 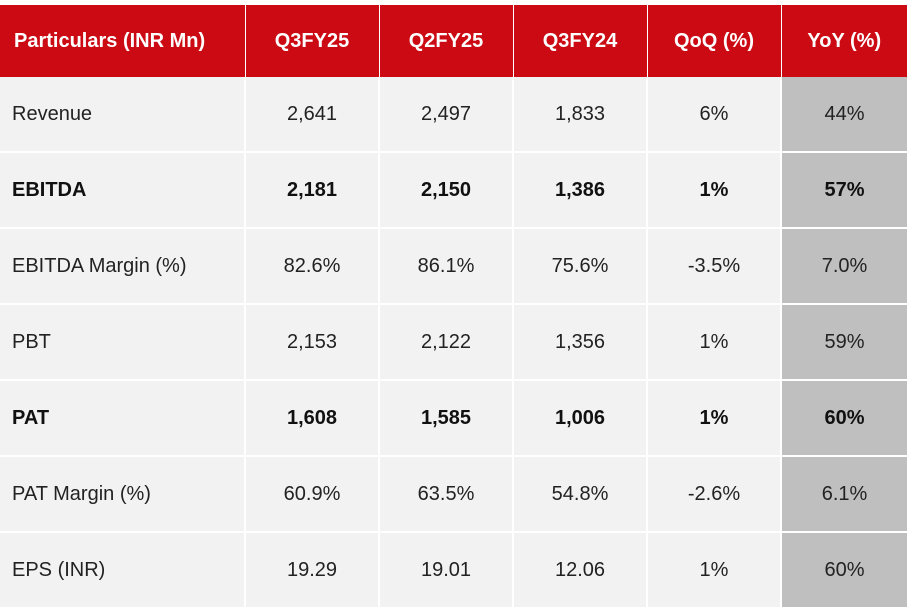 I want to click on cell-yoy: 7.0%, so click(x=844, y=266).